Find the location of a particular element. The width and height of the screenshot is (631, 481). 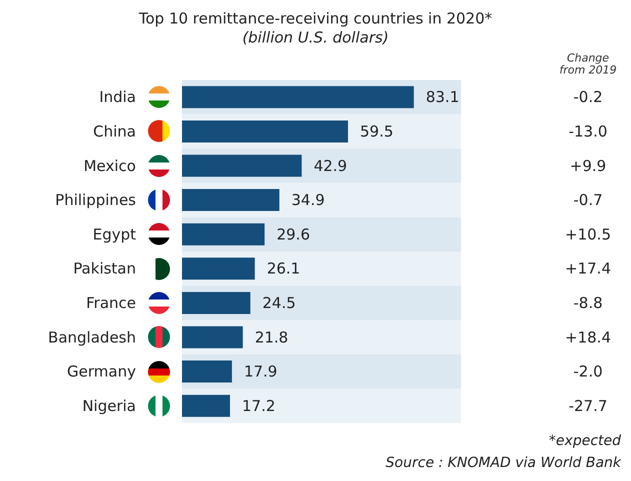

text: Change from 2019 is located at coordinates (588, 64).